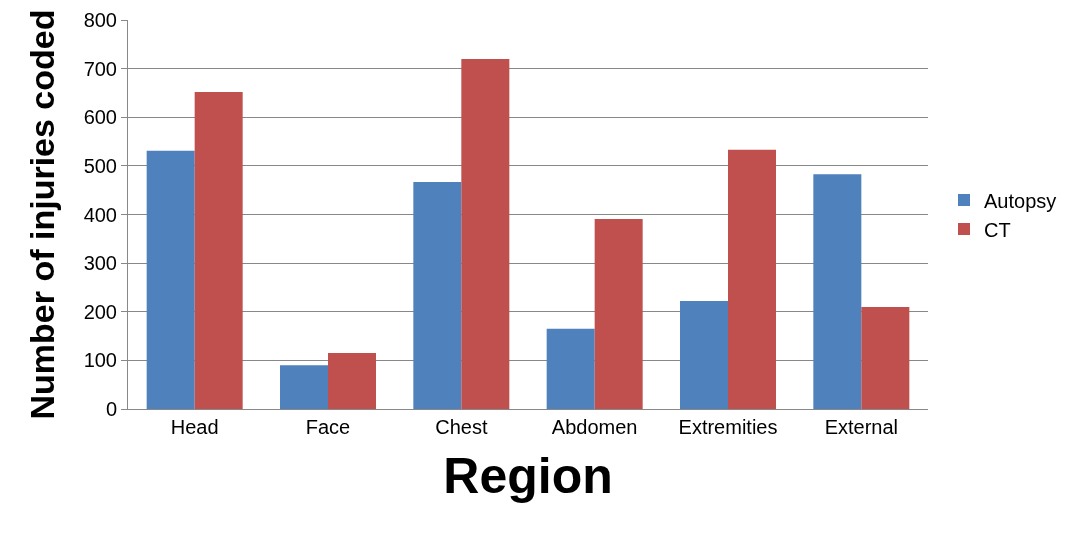 This screenshot has height=537, width=1083. I want to click on x-tick-label: Face, so click(328, 427).